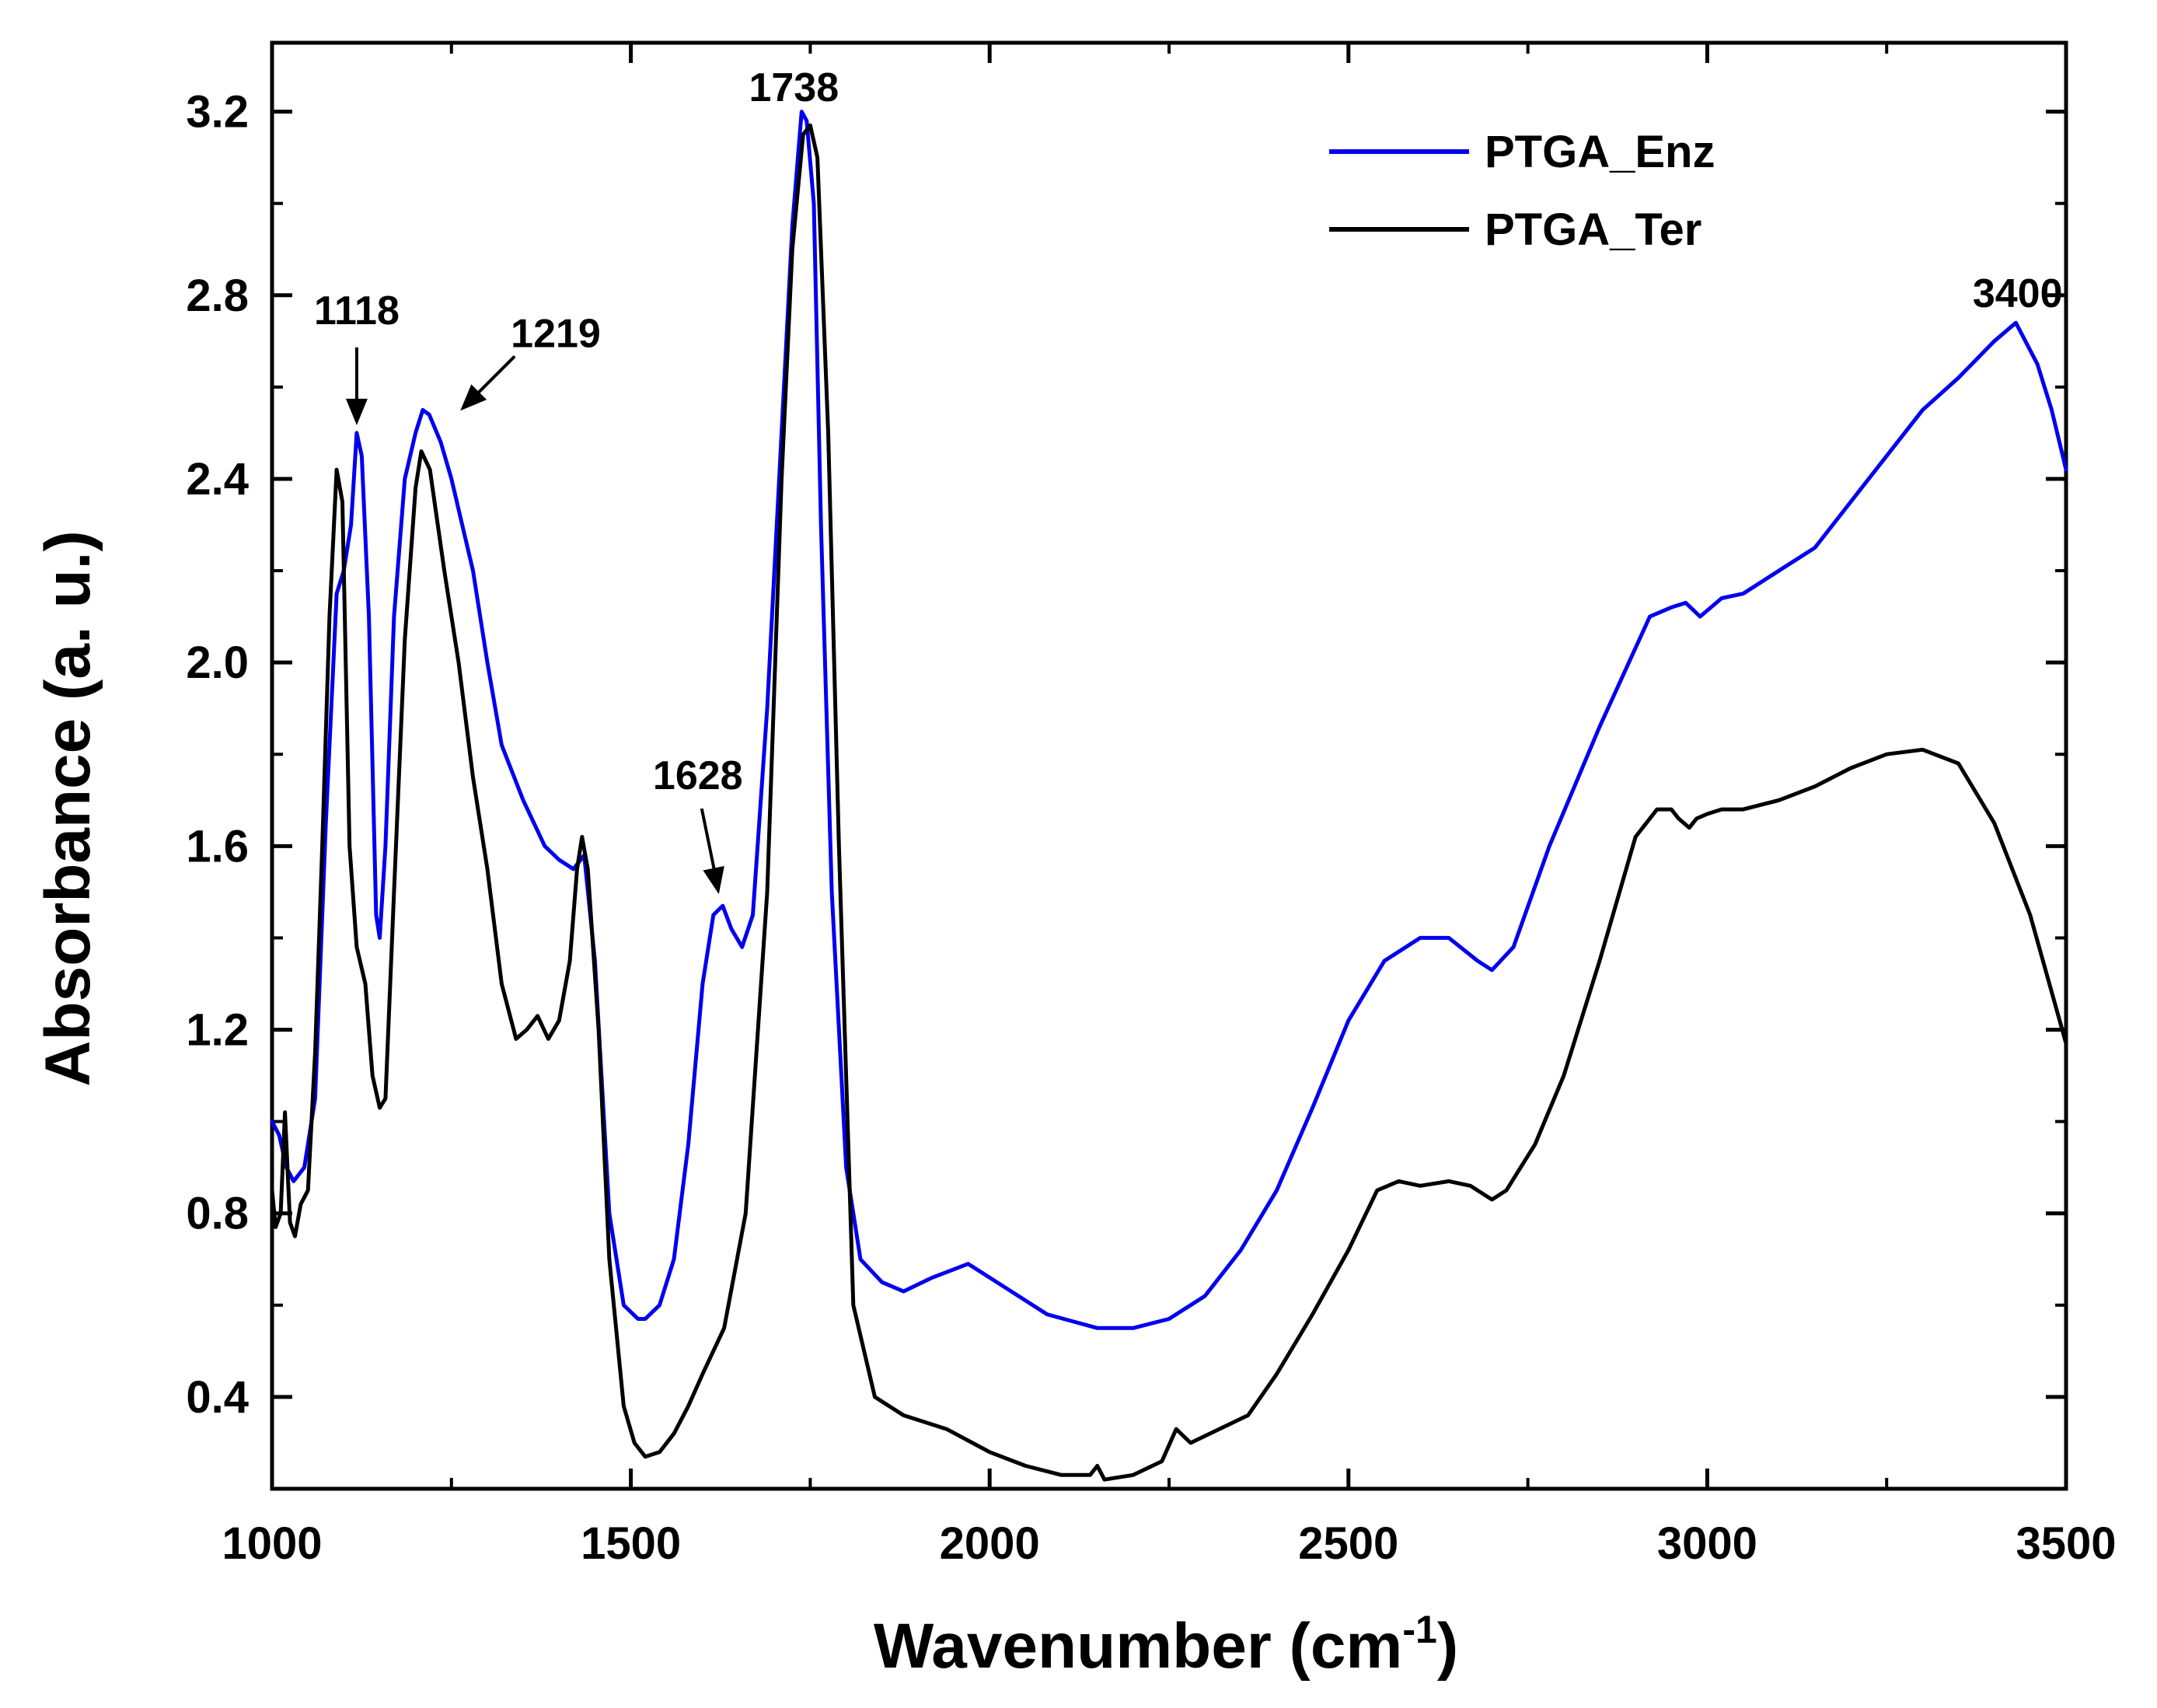 This screenshot has width=2157, height=1708. I want to click on x-axis-title-close: ), so click(1447, 1646).